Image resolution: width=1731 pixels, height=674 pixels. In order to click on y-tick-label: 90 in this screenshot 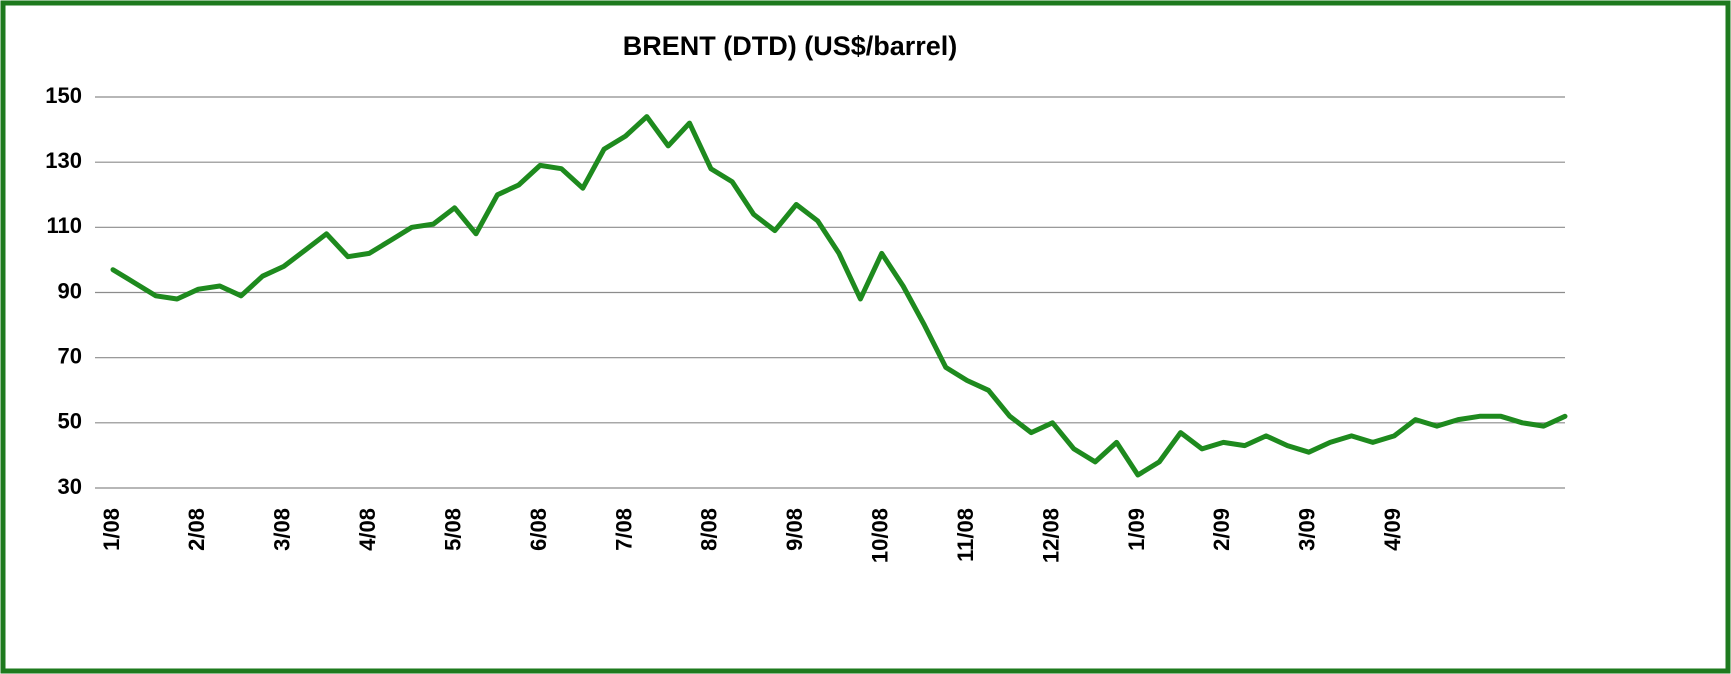, I will do `click(70, 290)`.